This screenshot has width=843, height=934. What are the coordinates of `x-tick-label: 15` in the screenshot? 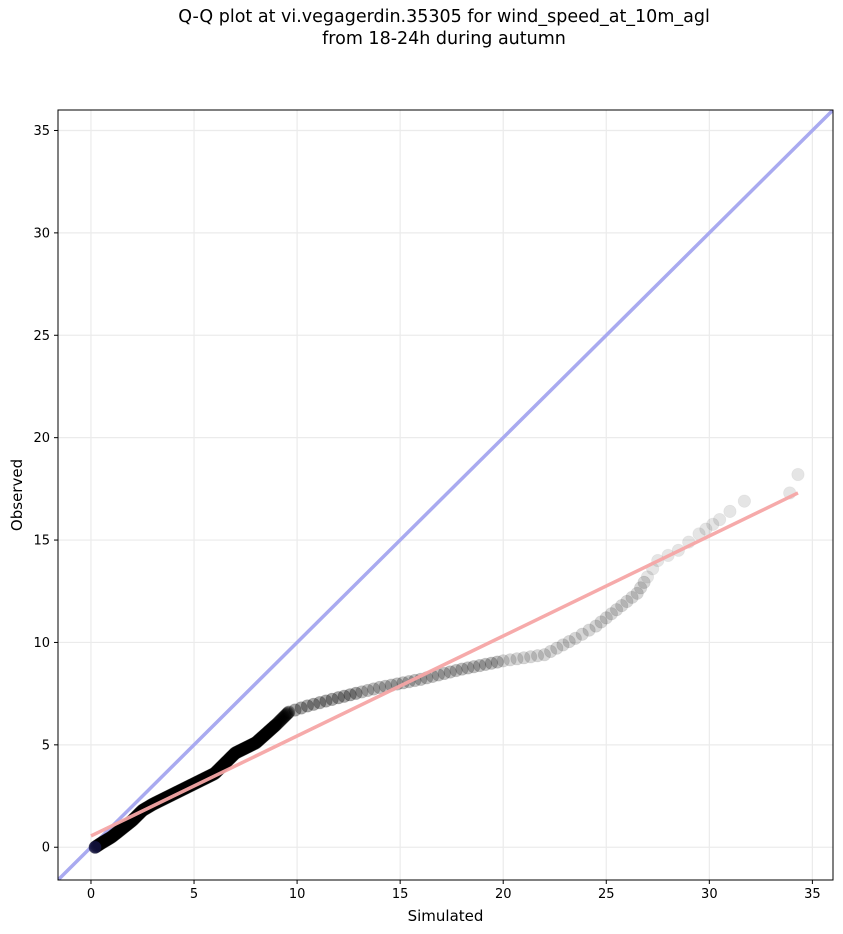 It's located at (400, 894).